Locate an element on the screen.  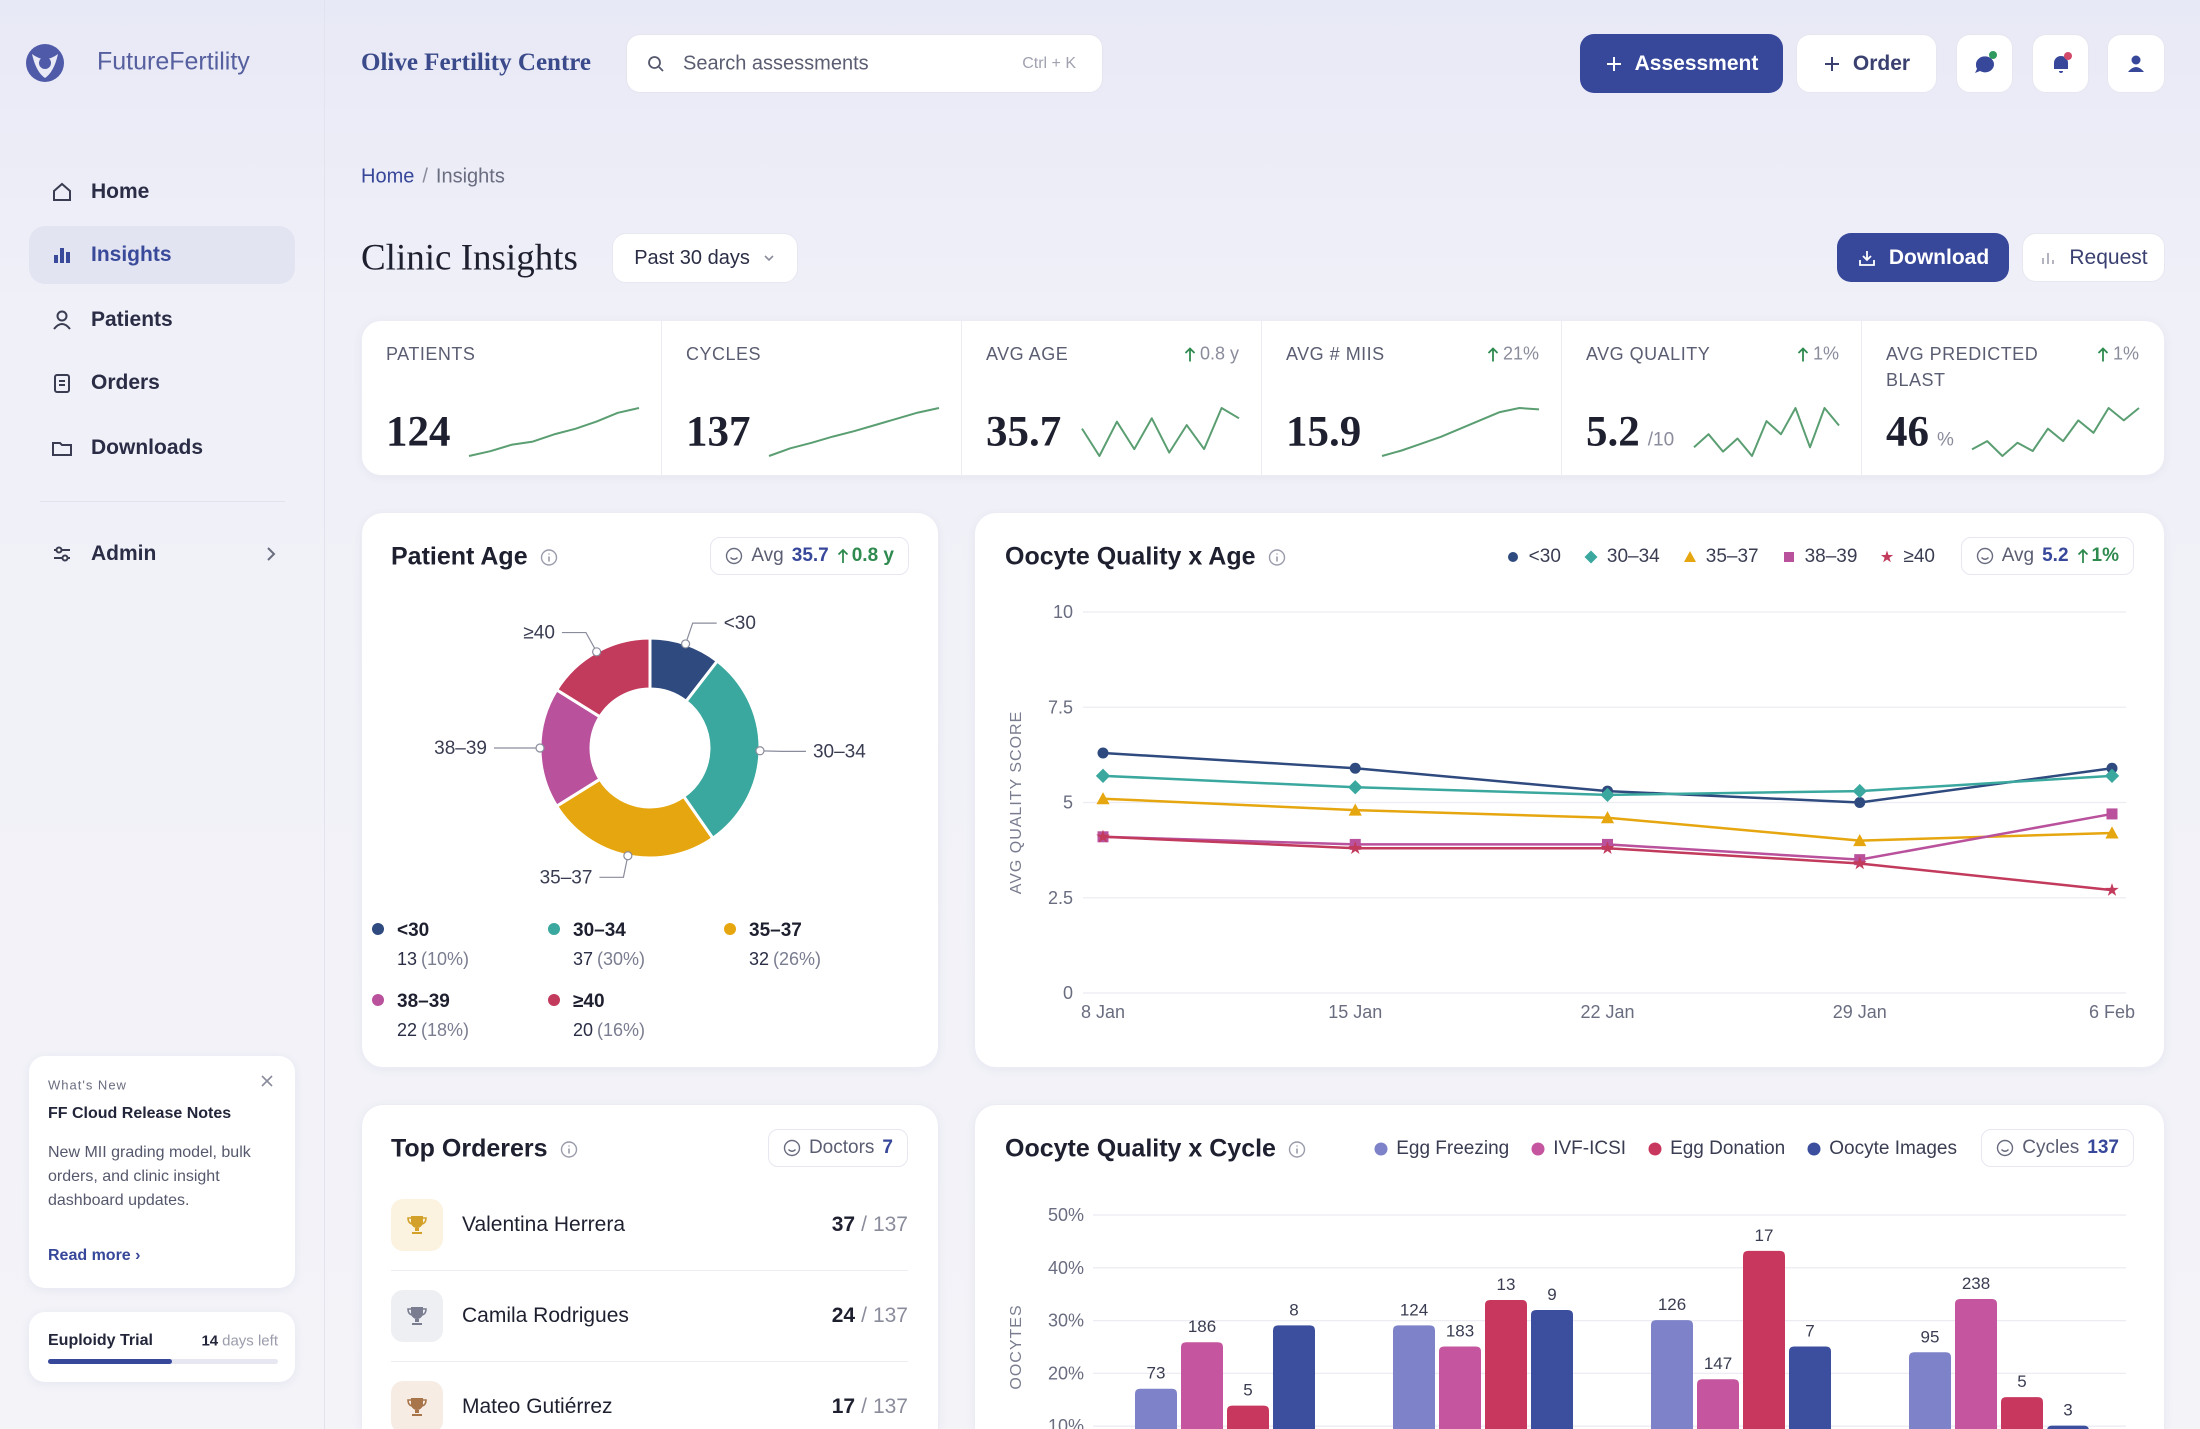
button-label: Order is located at coordinates (1881, 63).